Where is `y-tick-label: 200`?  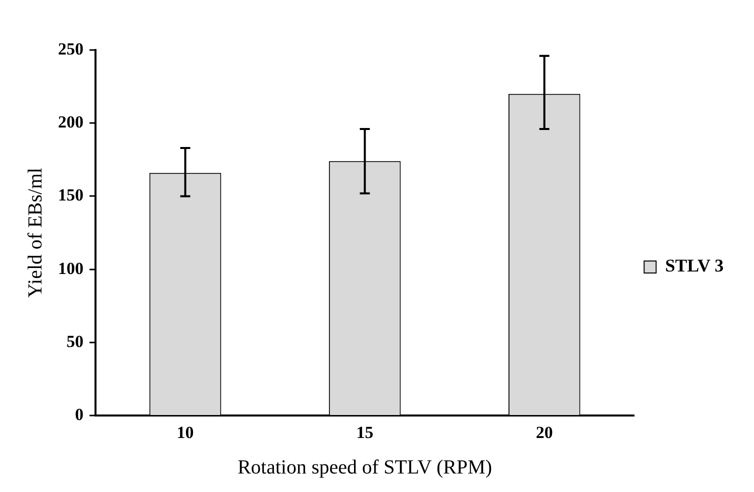 y-tick-label: 200 is located at coordinates (71, 122).